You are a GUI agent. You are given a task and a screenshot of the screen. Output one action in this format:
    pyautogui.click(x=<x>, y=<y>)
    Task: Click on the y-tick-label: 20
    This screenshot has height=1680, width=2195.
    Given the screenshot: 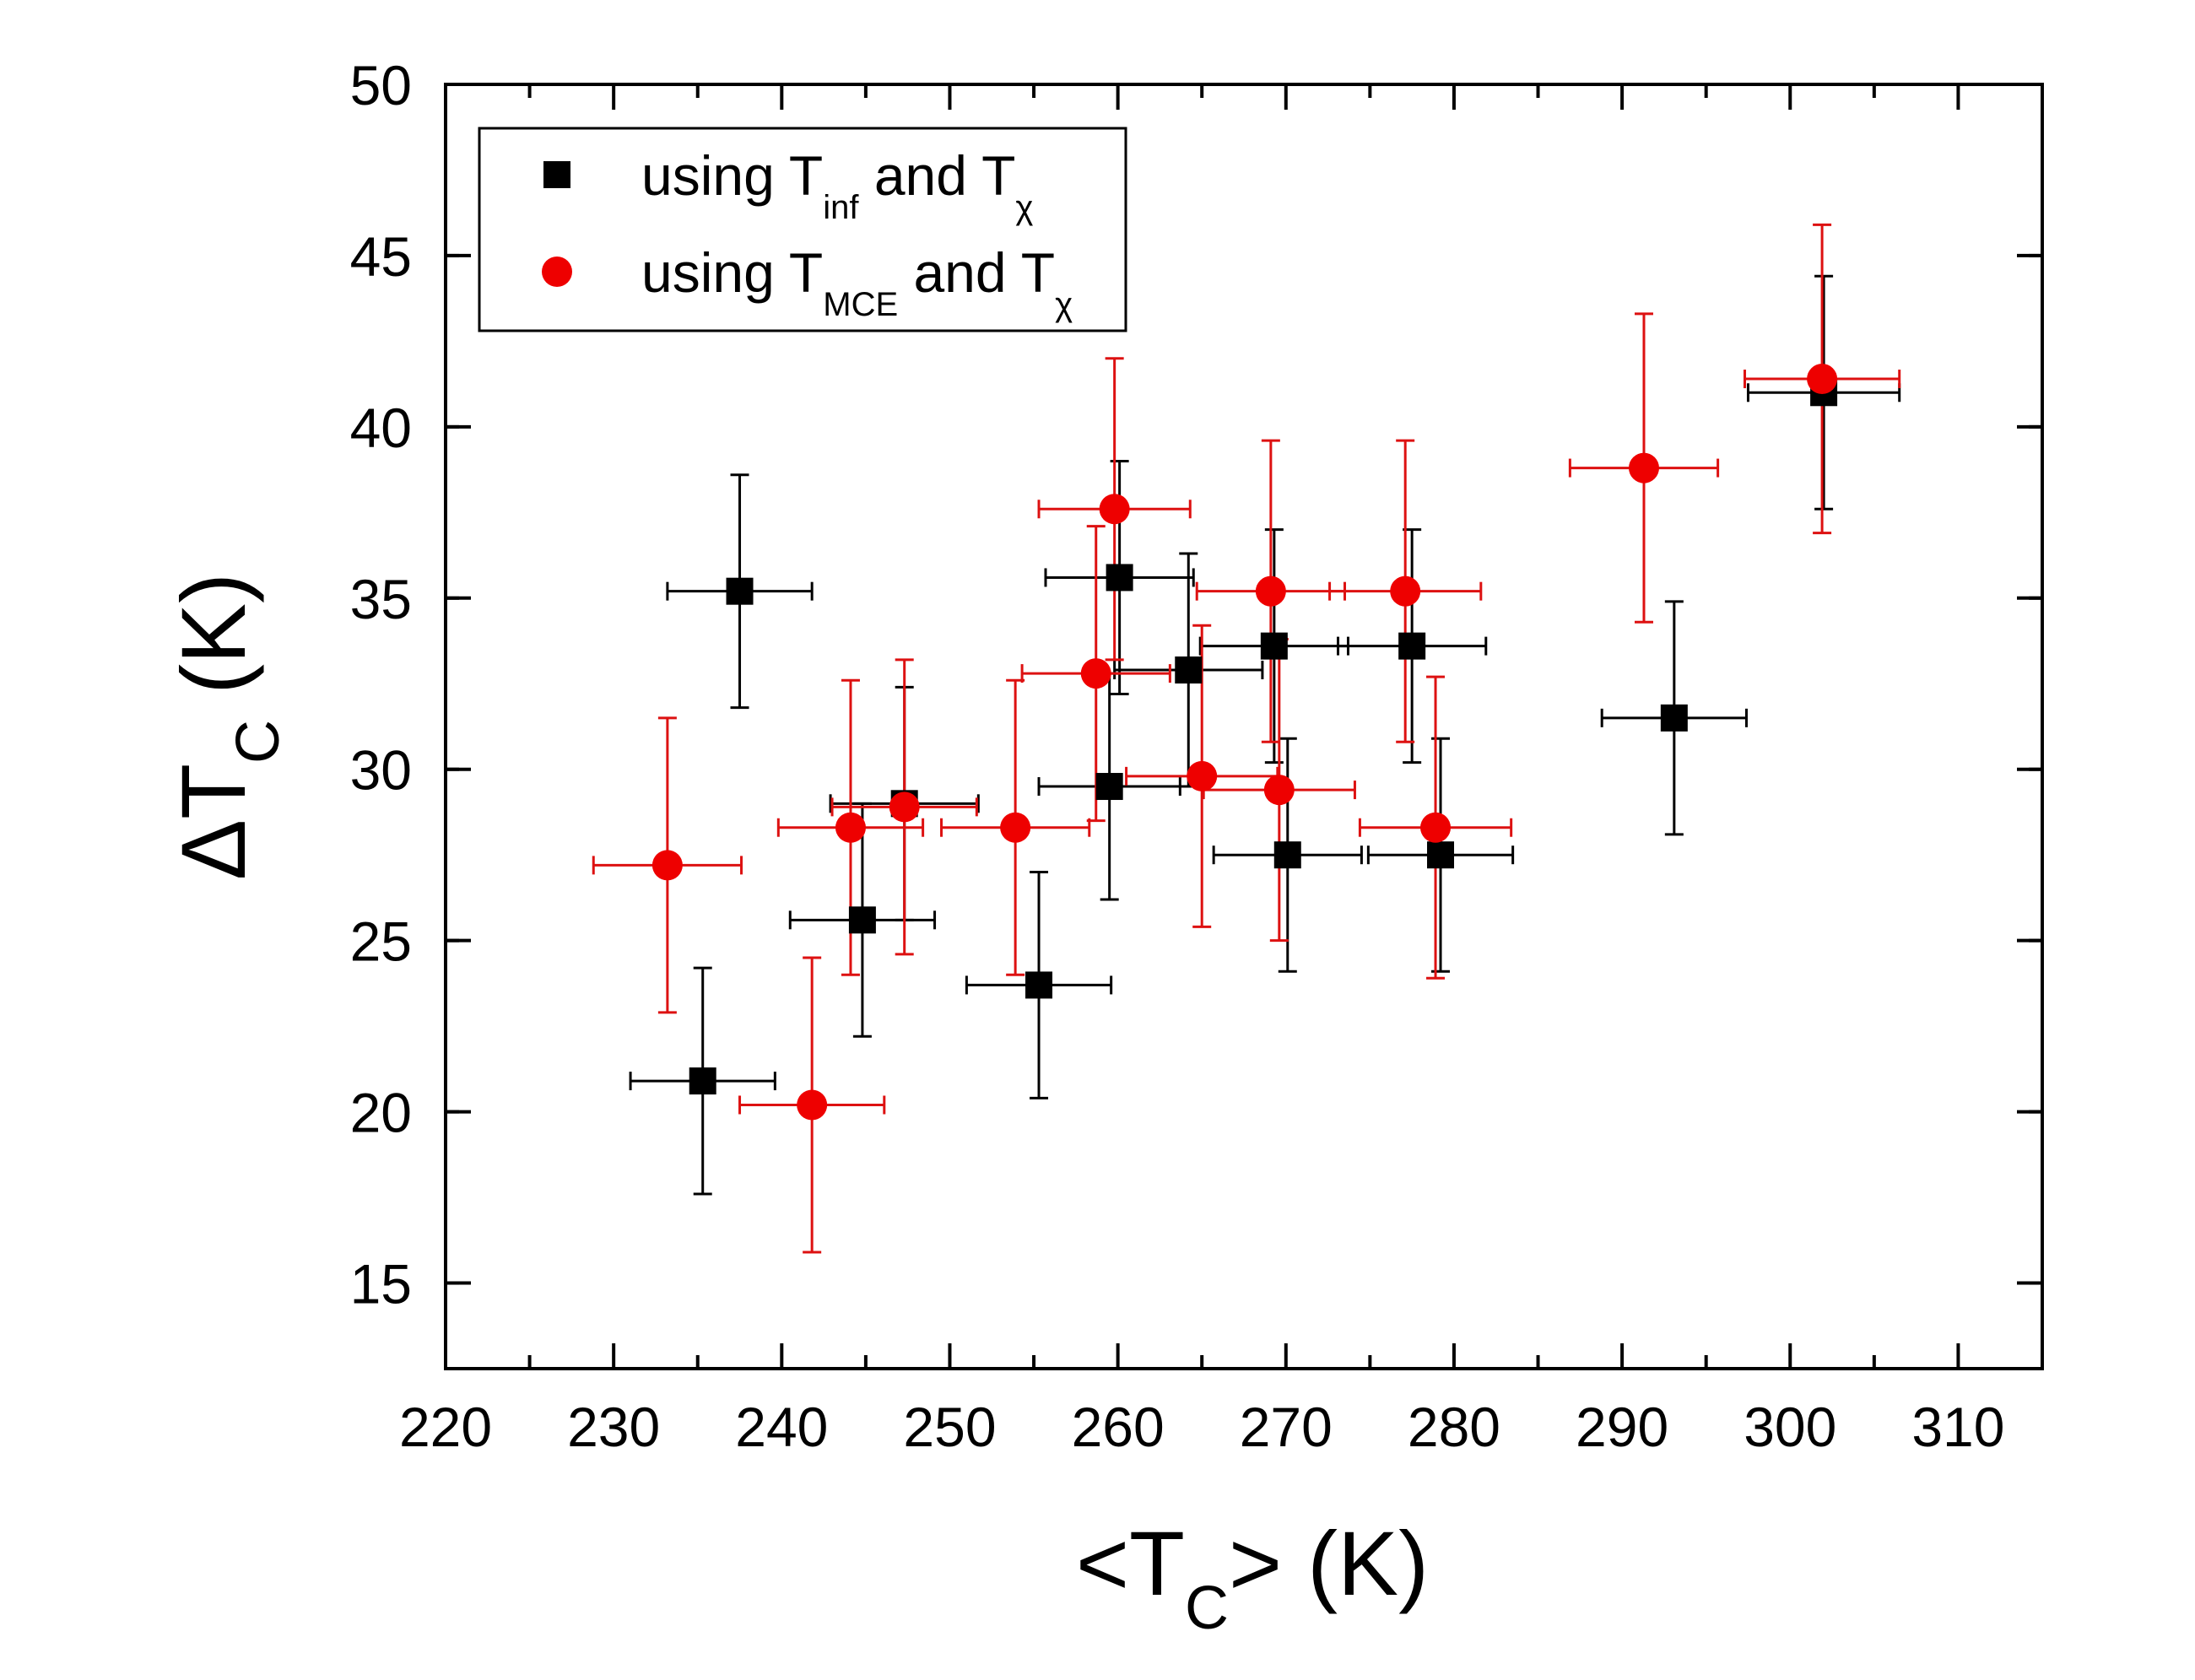 What is the action you would take?
    pyautogui.click(x=381, y=1113)
    